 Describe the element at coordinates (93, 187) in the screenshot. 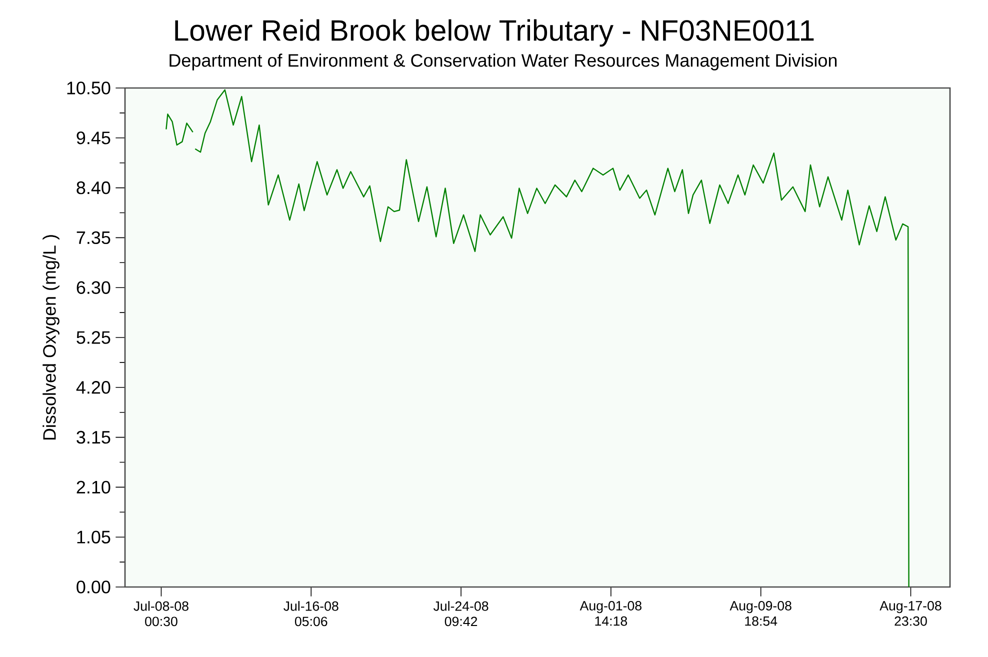

I see `y-tick-label: 8.40` at that location.